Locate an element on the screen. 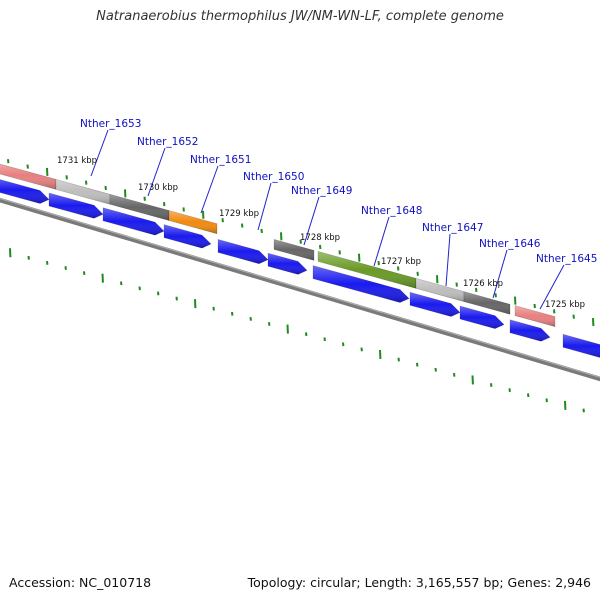 The width and height of the screenshot is (600, 600). gene-label: Nther_1652 is located at coordinates (167, 142).